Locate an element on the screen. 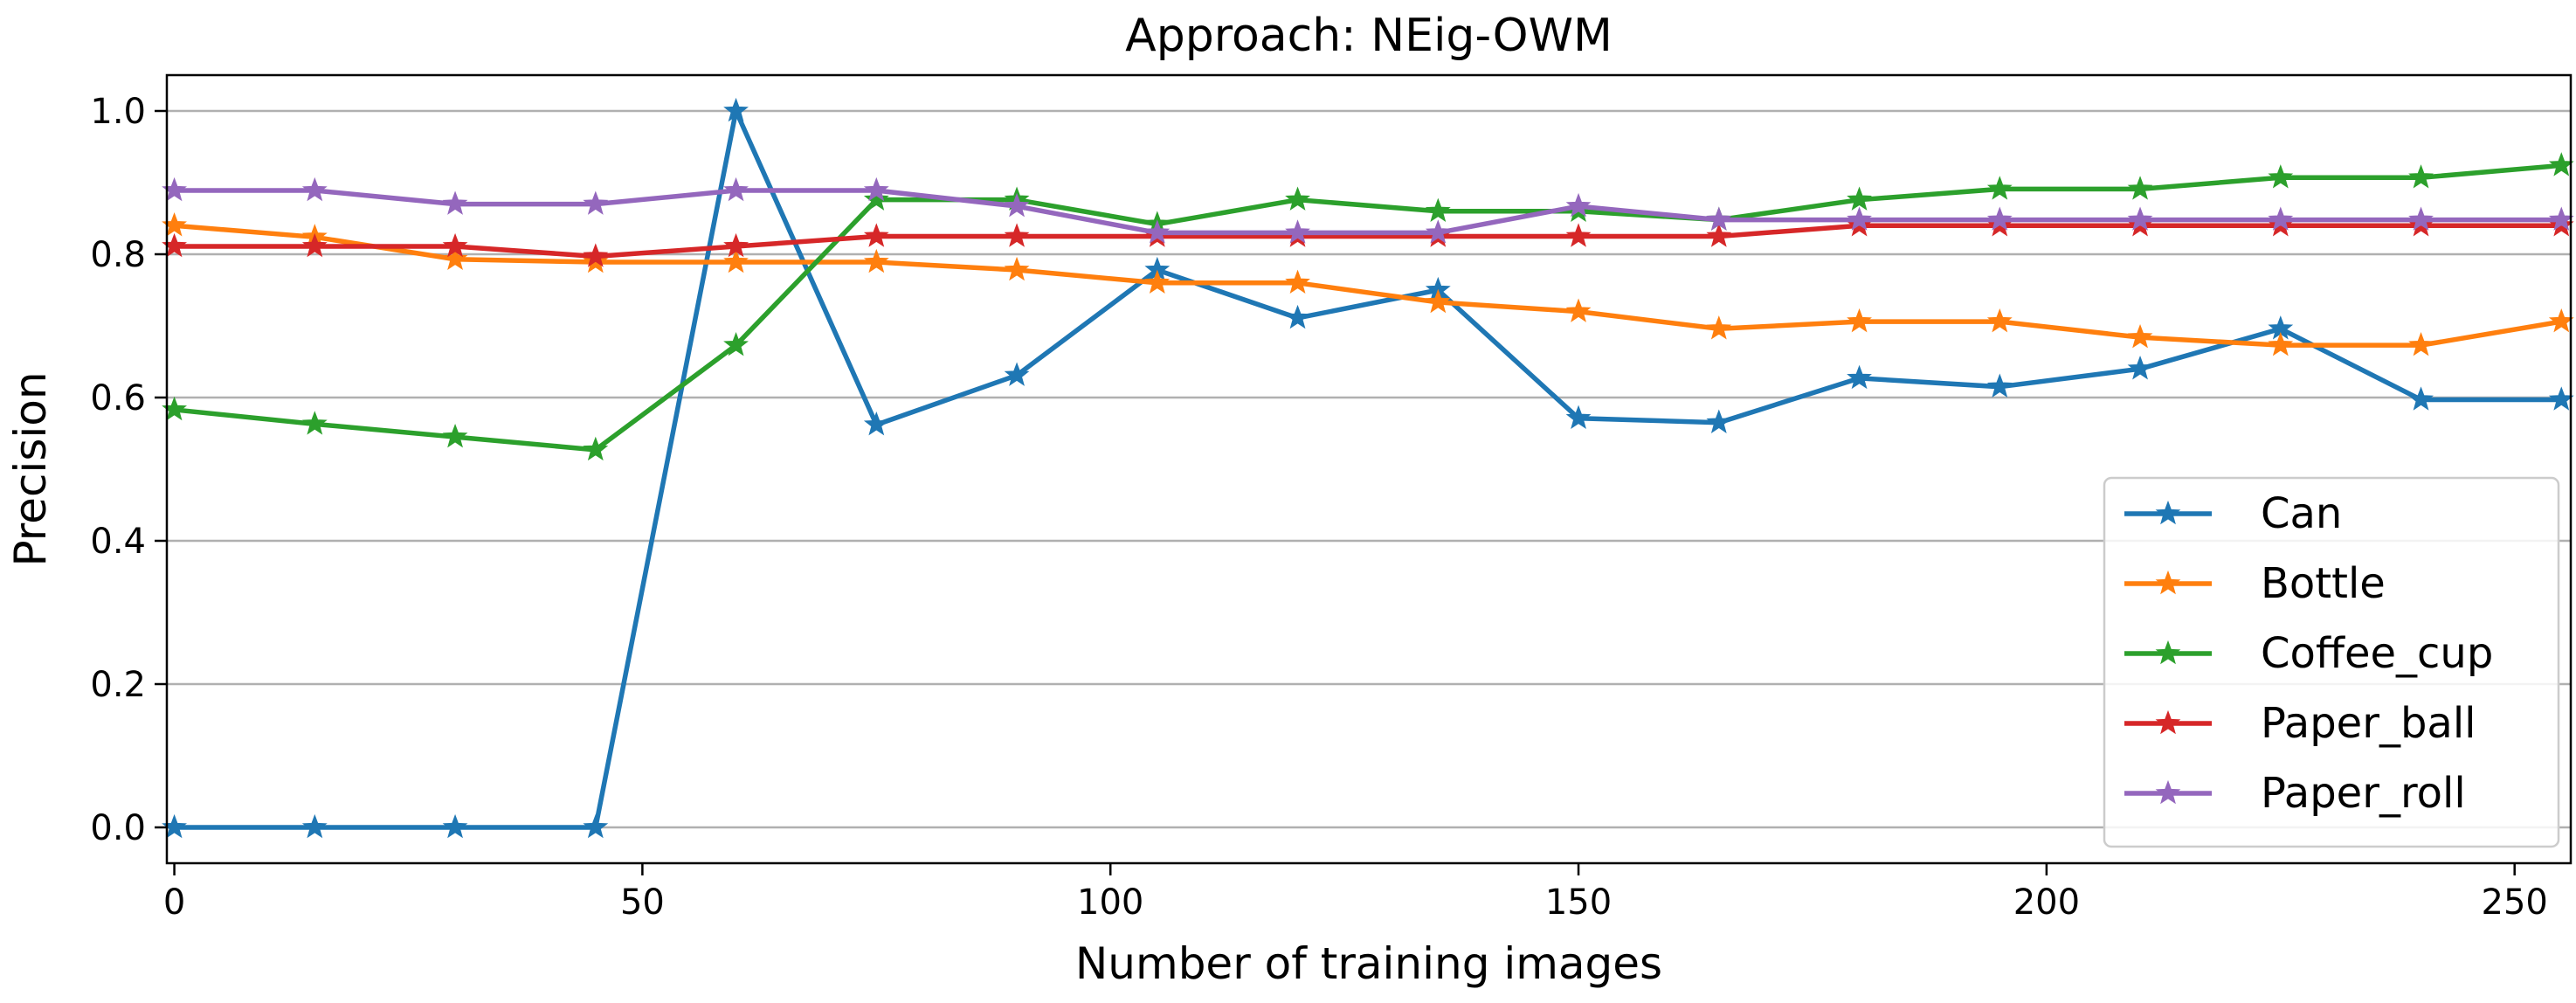 The width and height of the screenshot is (2576, 1003). legend-entry: Paper_roll is located at coordinates (2295, 793).